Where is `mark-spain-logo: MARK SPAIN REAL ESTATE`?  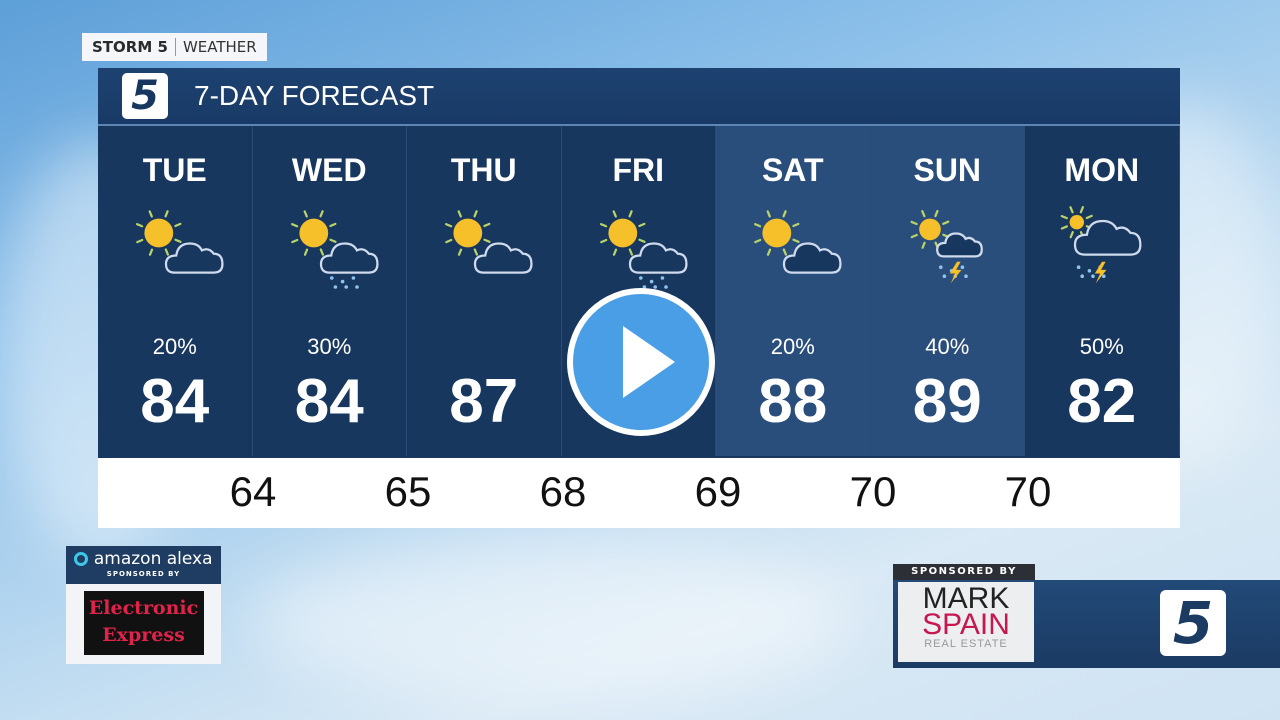
mark-spain-logo: MARK SPAIN REAL ESTATE is located at coordinates (966, 622).